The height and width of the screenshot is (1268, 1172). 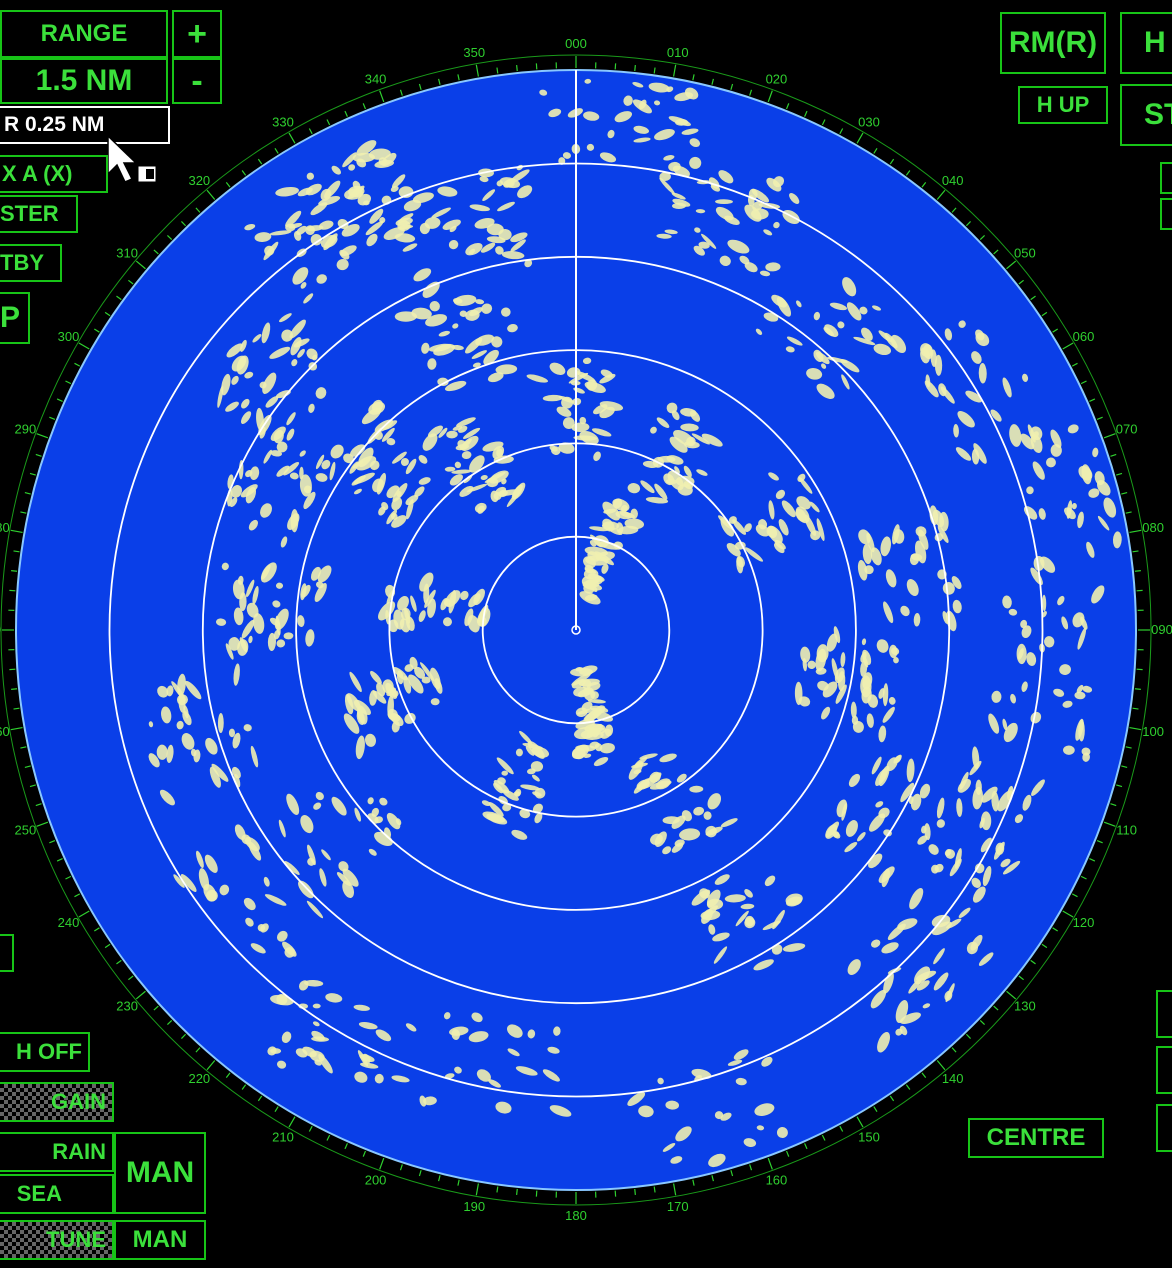 I want to click on bearing-label: 130, so click(x=1025, y=1006).